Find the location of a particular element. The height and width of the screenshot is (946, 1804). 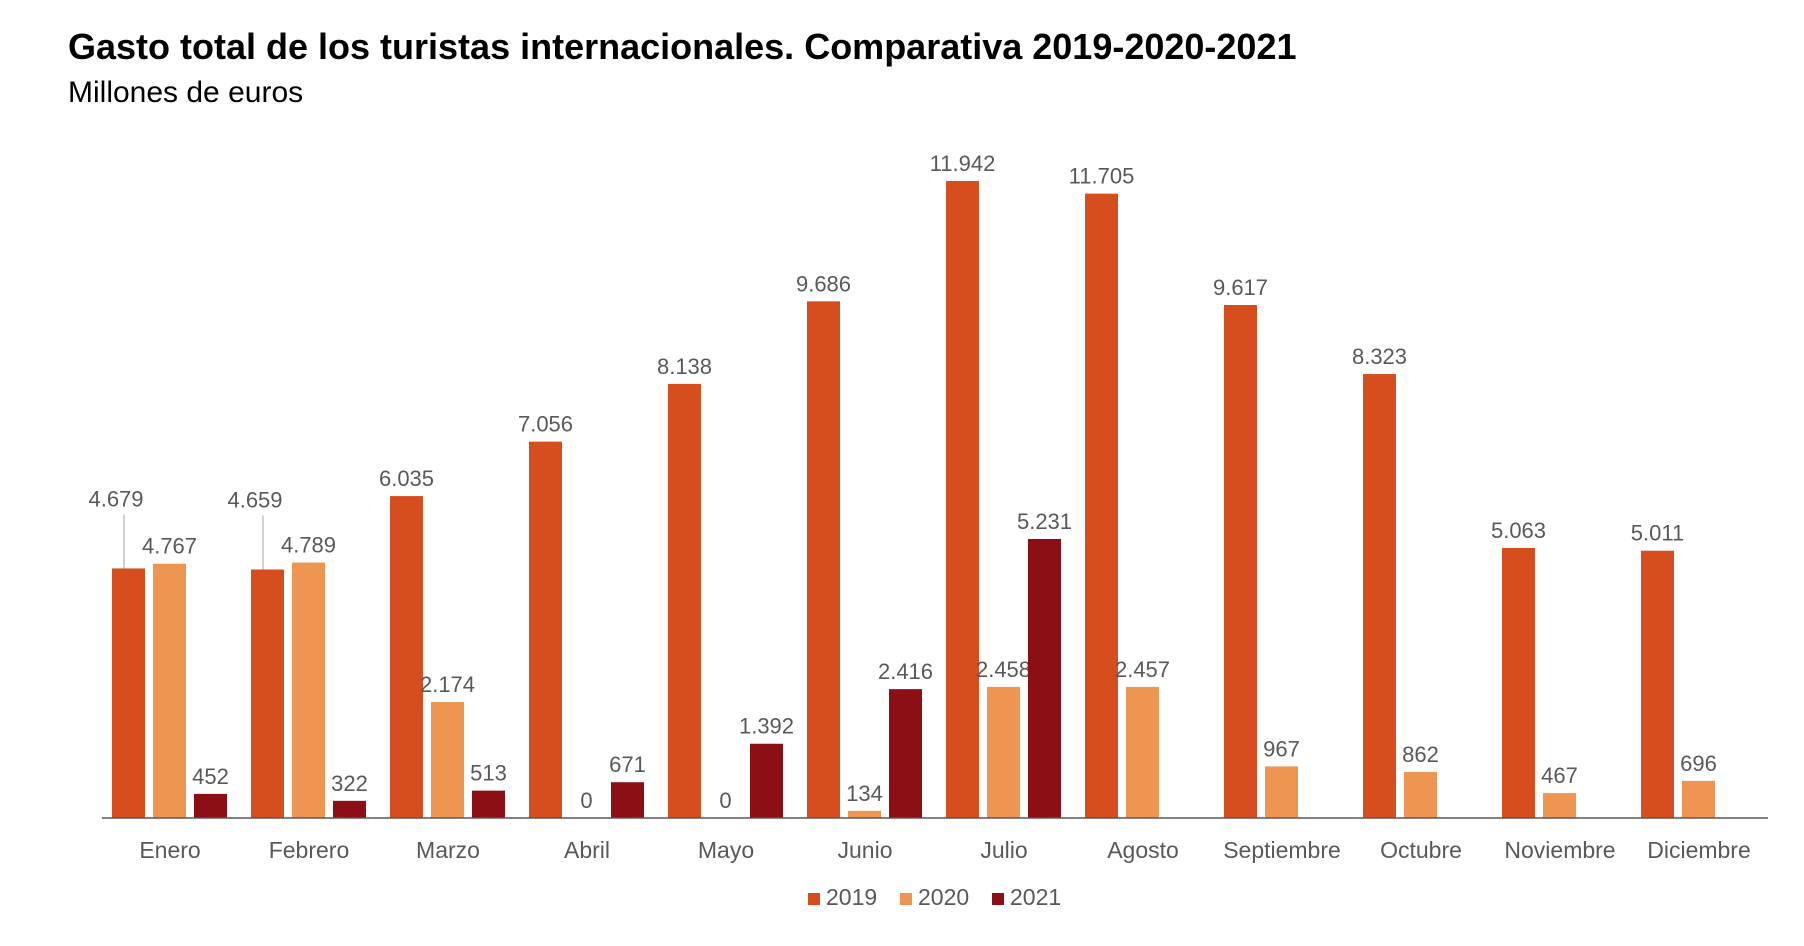

value-label-2020-julio: 2.458 is located at coordinates (1003, 669).